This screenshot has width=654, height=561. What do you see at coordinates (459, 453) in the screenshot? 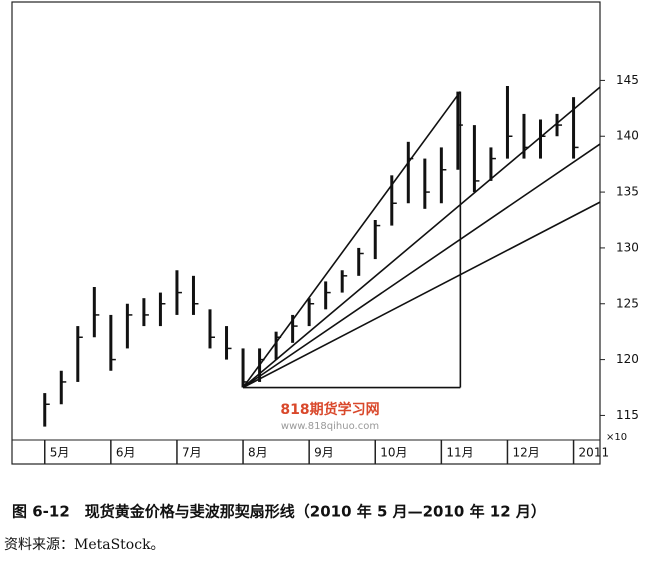
I see `x-tick-label: 11月` at bounding box center [459, 453].